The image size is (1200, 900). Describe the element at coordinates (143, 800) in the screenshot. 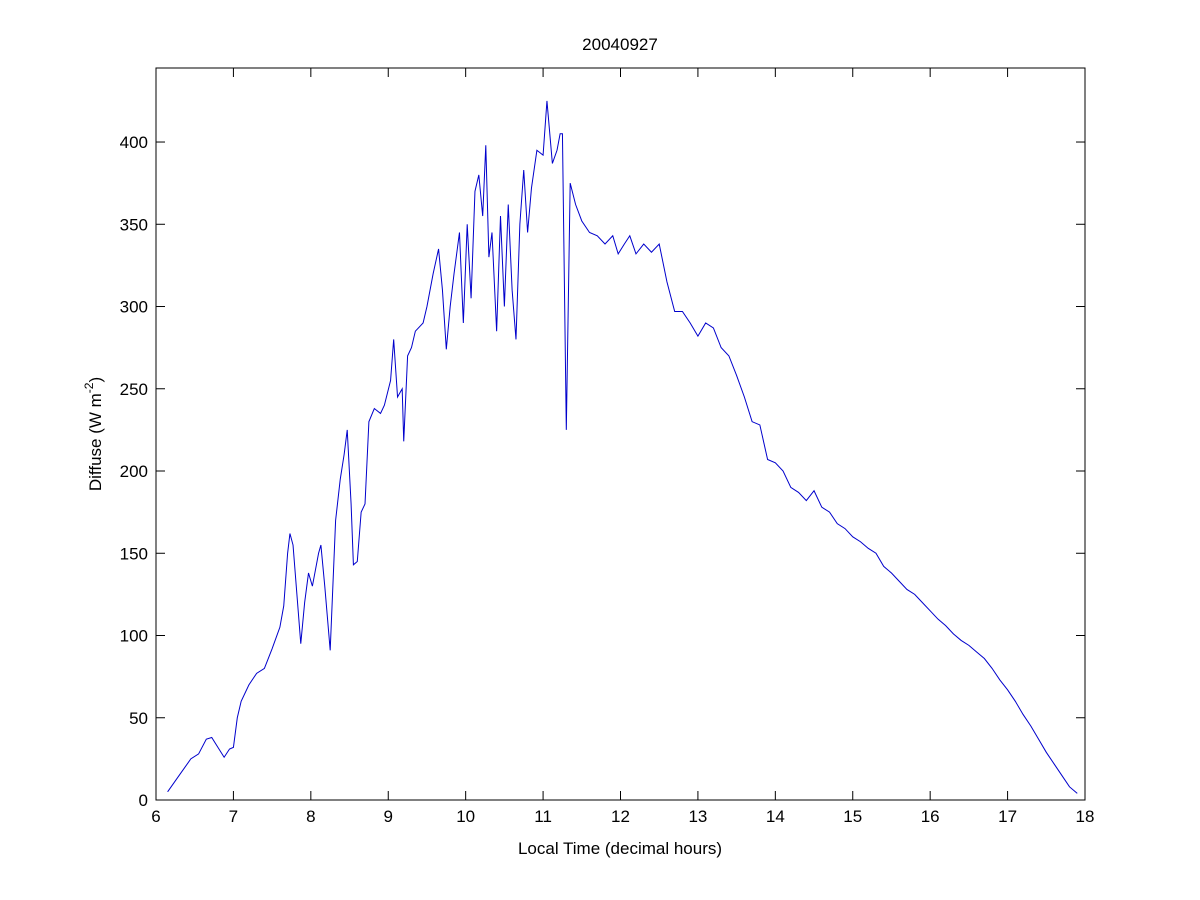

I see `y-tick-label: 0` at that location.